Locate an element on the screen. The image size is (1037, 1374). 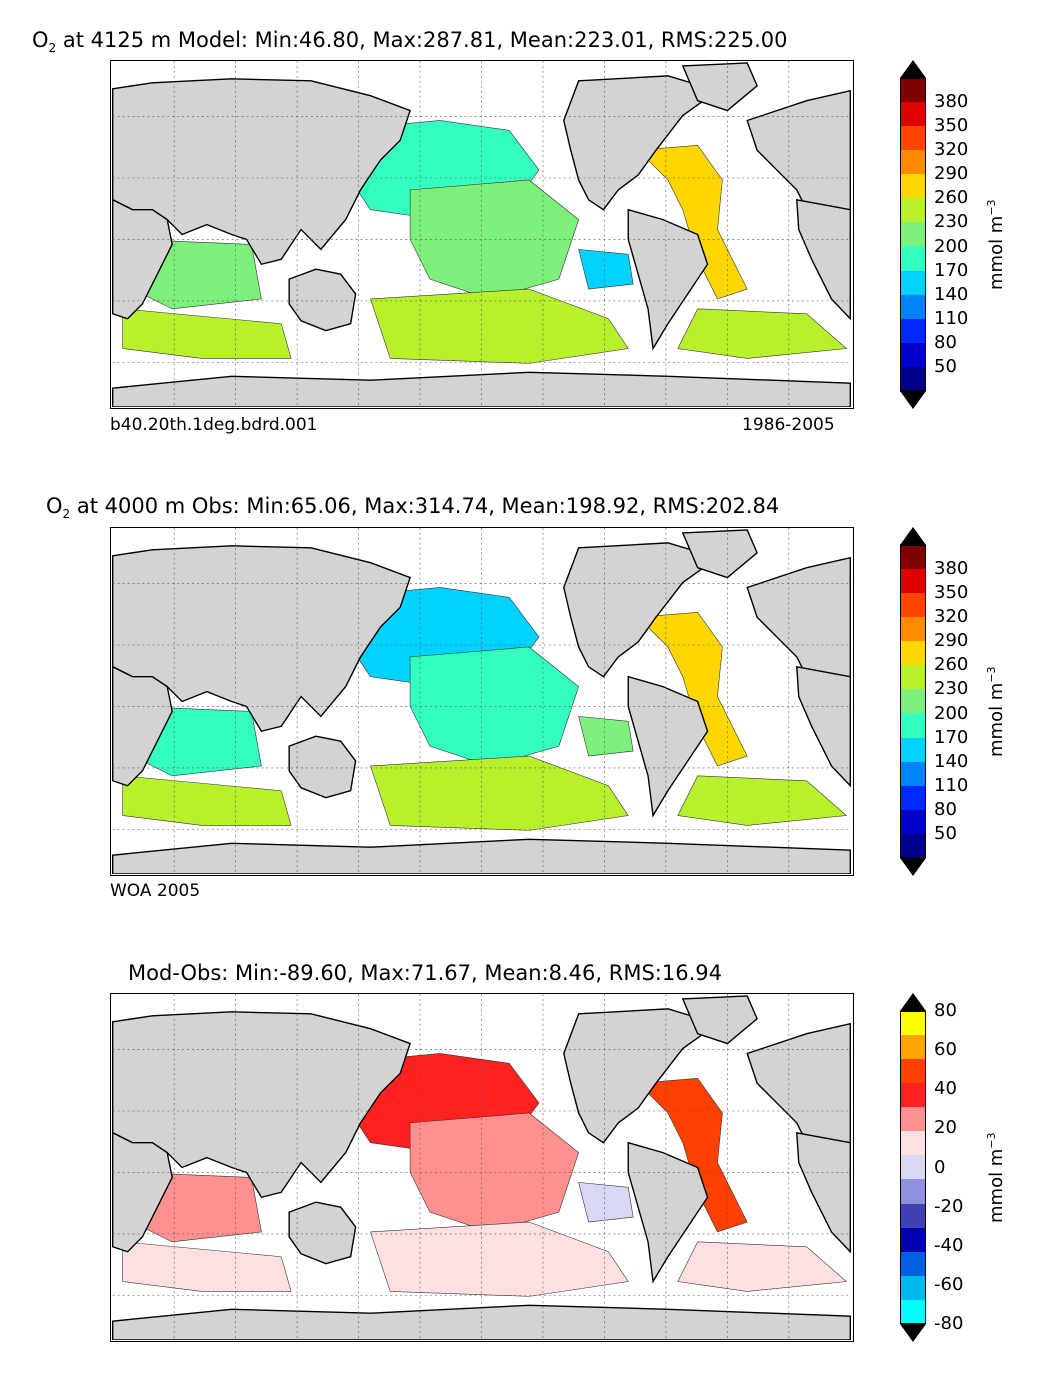
panel-2-east-pacific-patch is located at coordinates (606, 736).